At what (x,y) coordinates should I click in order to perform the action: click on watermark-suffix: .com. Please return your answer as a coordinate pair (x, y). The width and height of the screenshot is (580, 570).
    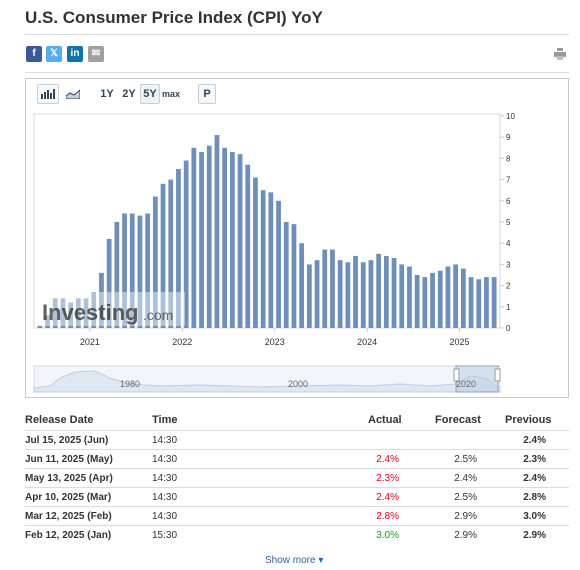
    Looking at the image, I should click on (158, 315).